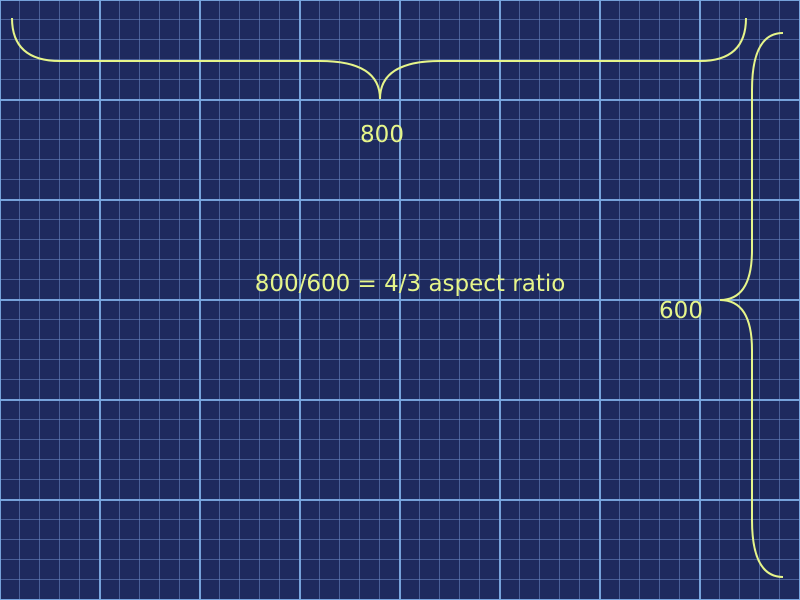  What do you see at coordinates (379, 58) in the screenshot?
I see `width-brace` at bounding box center [379, 58].